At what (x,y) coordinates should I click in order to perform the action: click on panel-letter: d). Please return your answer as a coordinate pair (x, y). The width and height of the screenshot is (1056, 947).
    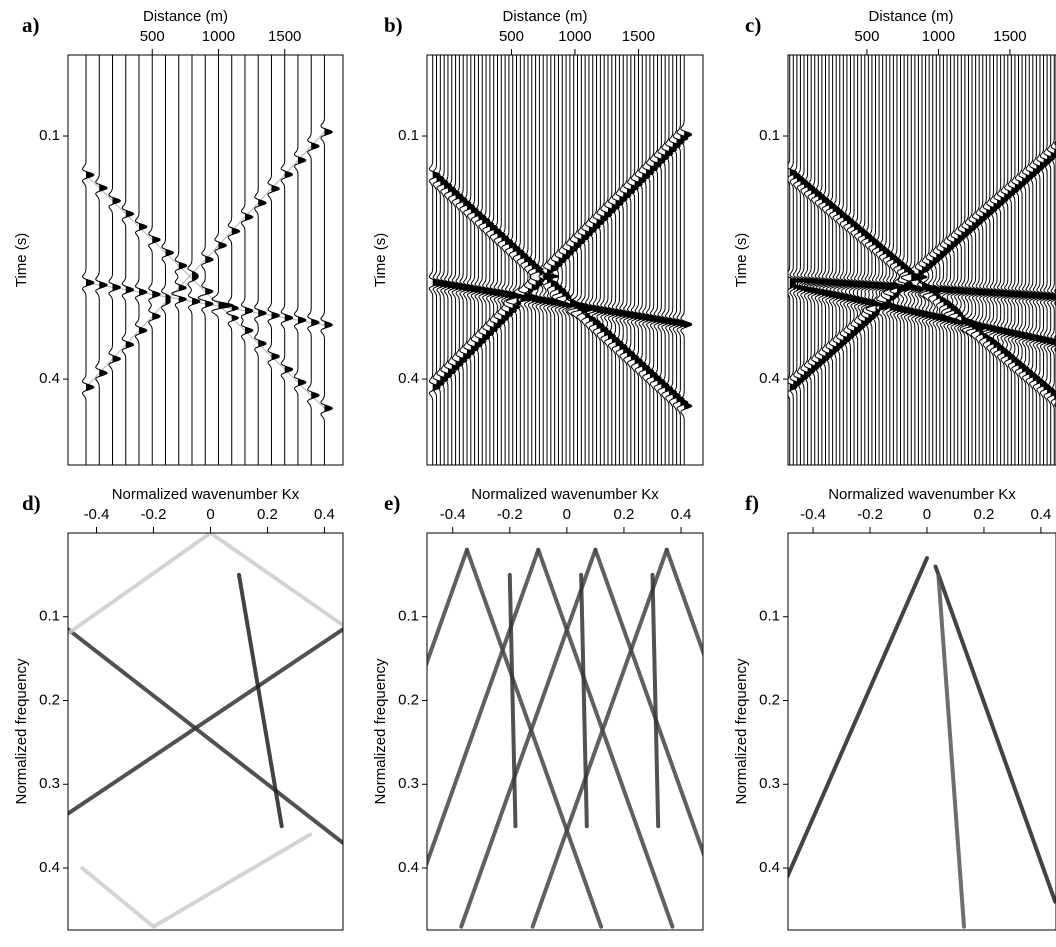
    Looking at the image, I should click on (31, 503).